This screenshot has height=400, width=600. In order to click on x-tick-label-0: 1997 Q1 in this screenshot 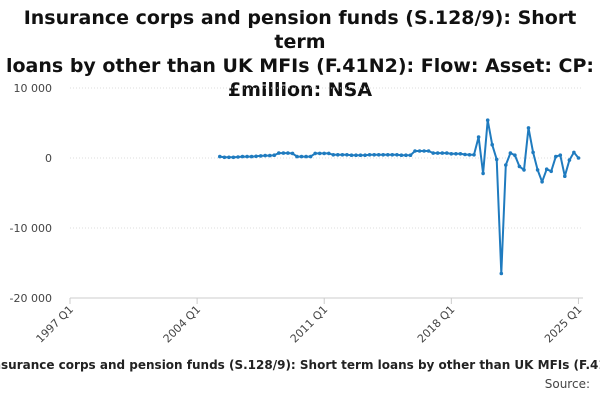, I will do `click(55, 324)`.